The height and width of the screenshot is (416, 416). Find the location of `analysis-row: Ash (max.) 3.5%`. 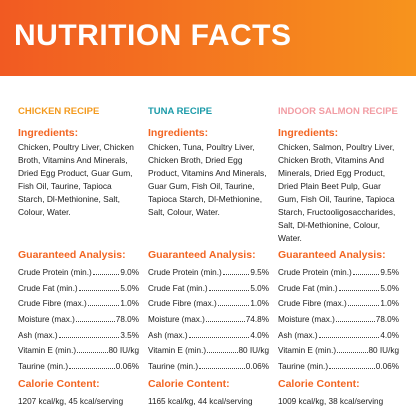

analysis-row: Ash (max.) 3.5% is located at coordinates (78, 335).